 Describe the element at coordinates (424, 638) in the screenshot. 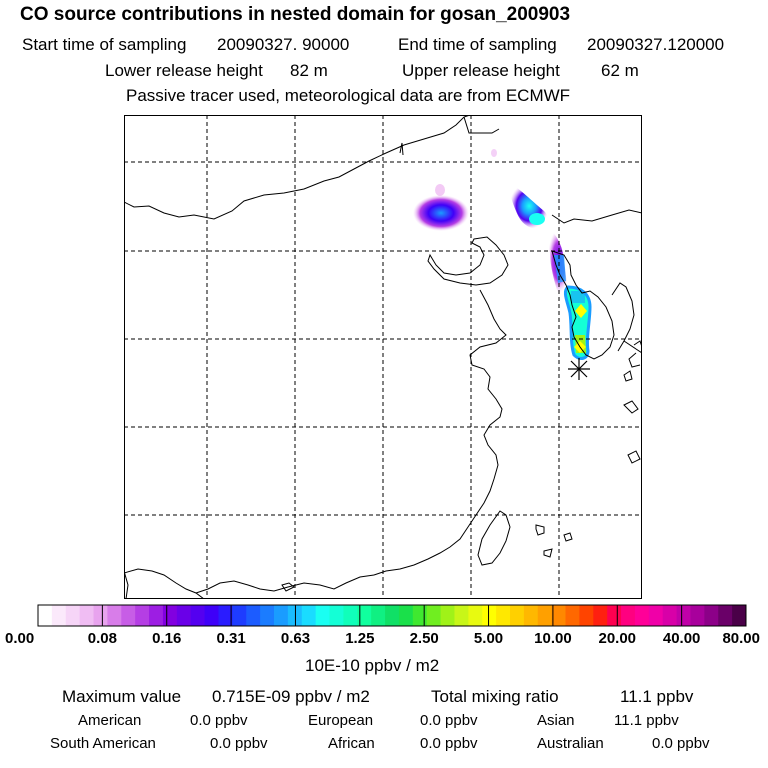

I see `colorbar-tick-label: 2.50` at that location.